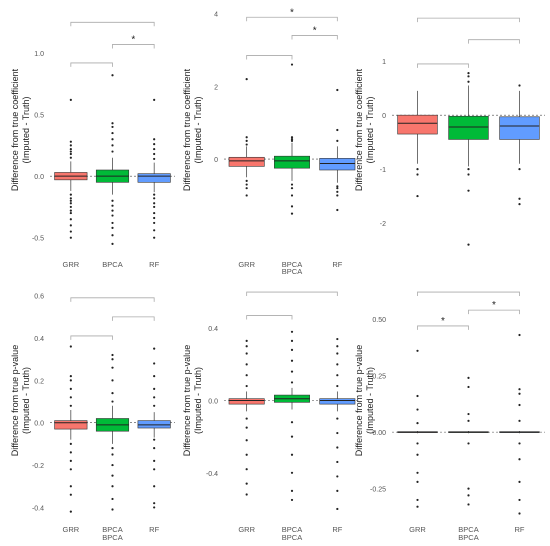 The image size is (550, 546). I want to click on y-tick-label: 0.2, so click(39, 381).